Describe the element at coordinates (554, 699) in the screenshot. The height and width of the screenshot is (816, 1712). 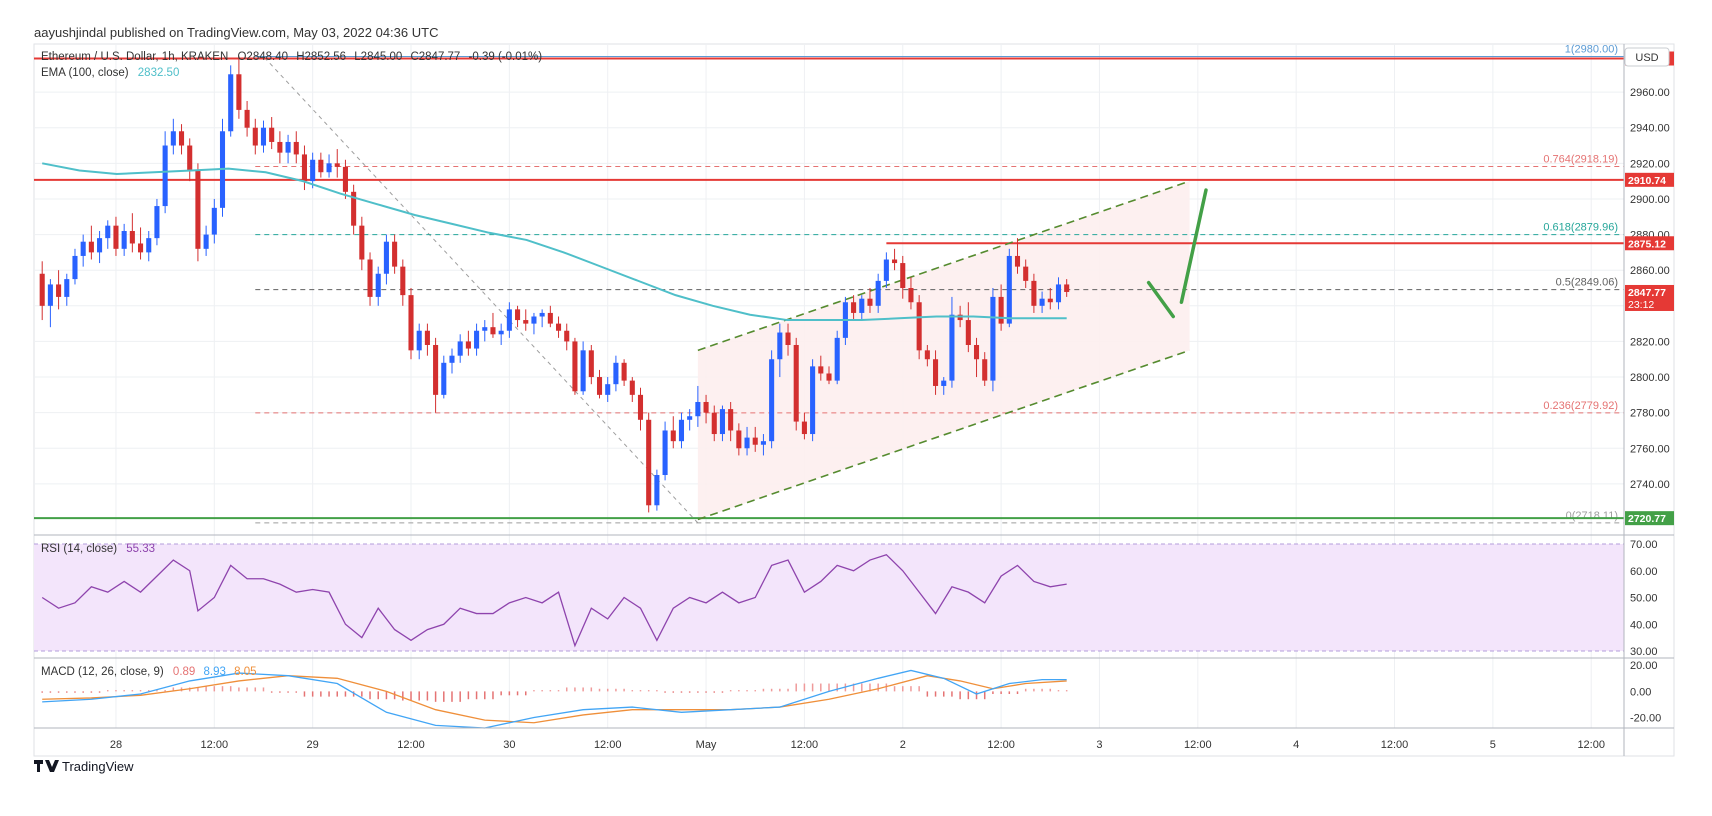
I see `macd-pane` at that location.